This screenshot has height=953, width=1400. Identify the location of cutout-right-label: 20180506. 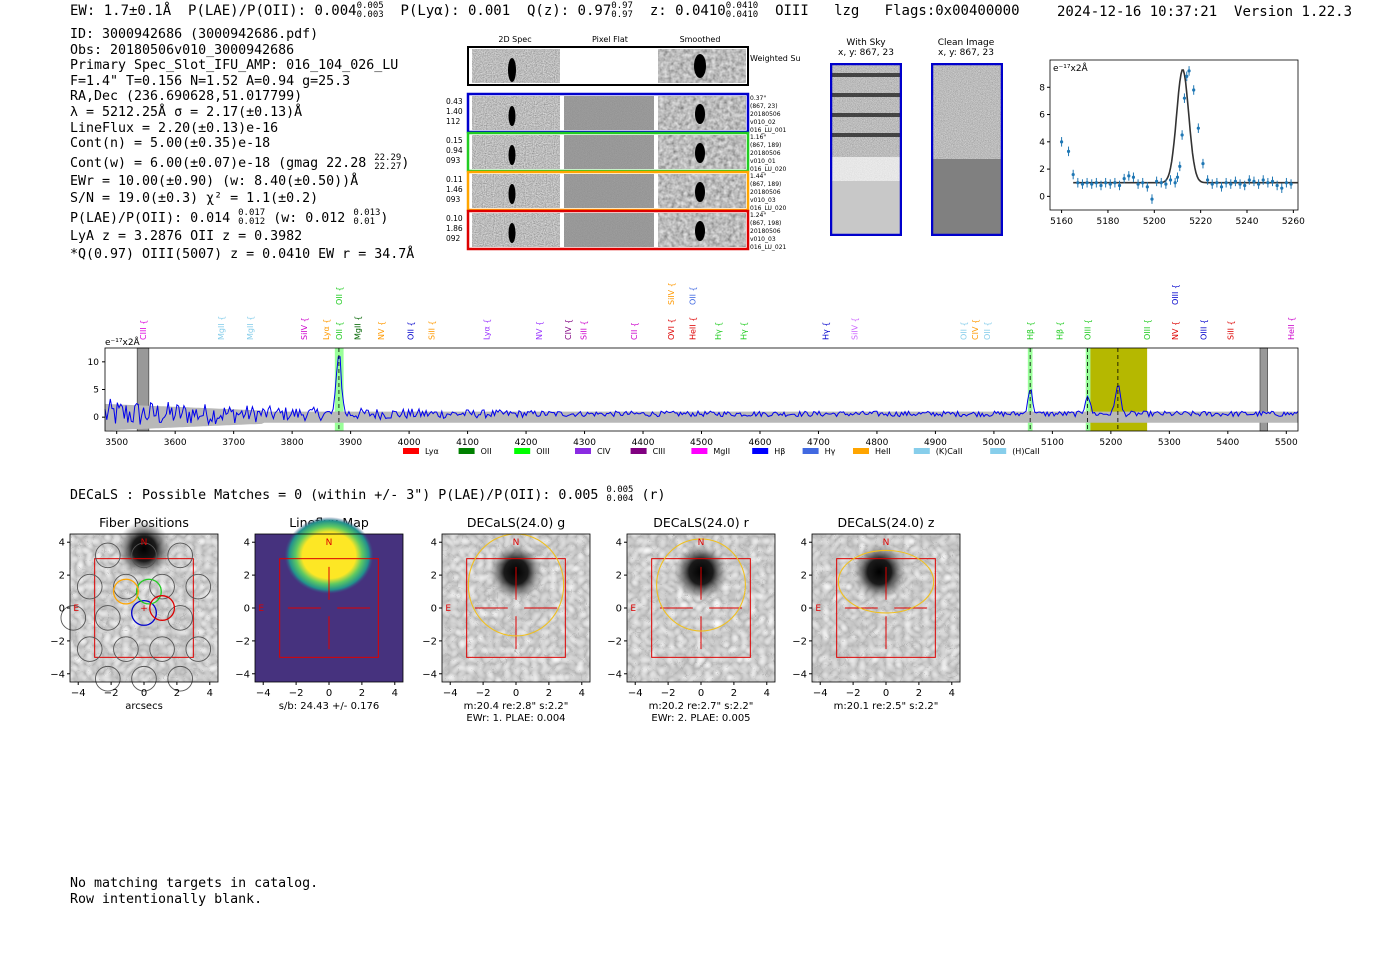
(765, 192).